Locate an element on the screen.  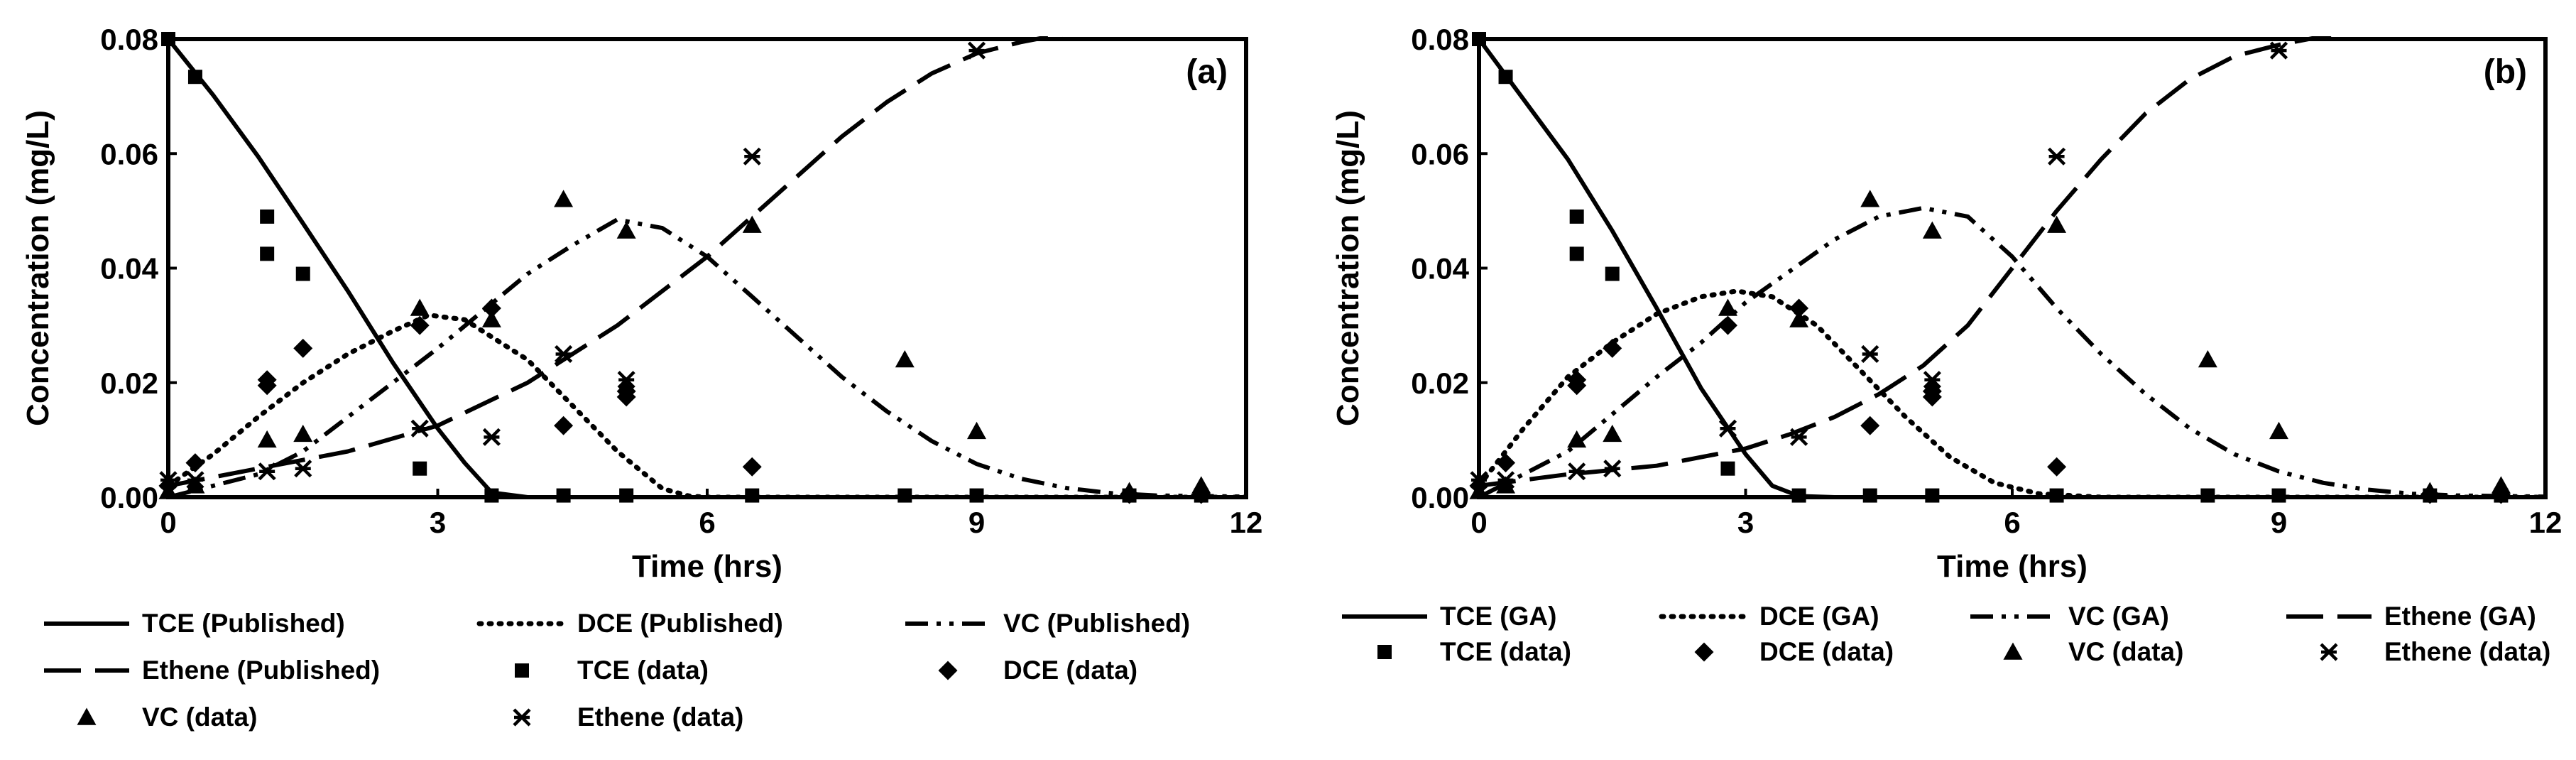
x-tick-label: 6 is located at coordinates (707, 522).